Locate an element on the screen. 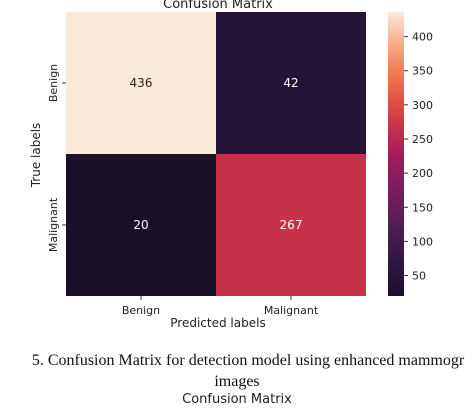  colorbar-tick-label: 100 is located at coordinates (422, 241).